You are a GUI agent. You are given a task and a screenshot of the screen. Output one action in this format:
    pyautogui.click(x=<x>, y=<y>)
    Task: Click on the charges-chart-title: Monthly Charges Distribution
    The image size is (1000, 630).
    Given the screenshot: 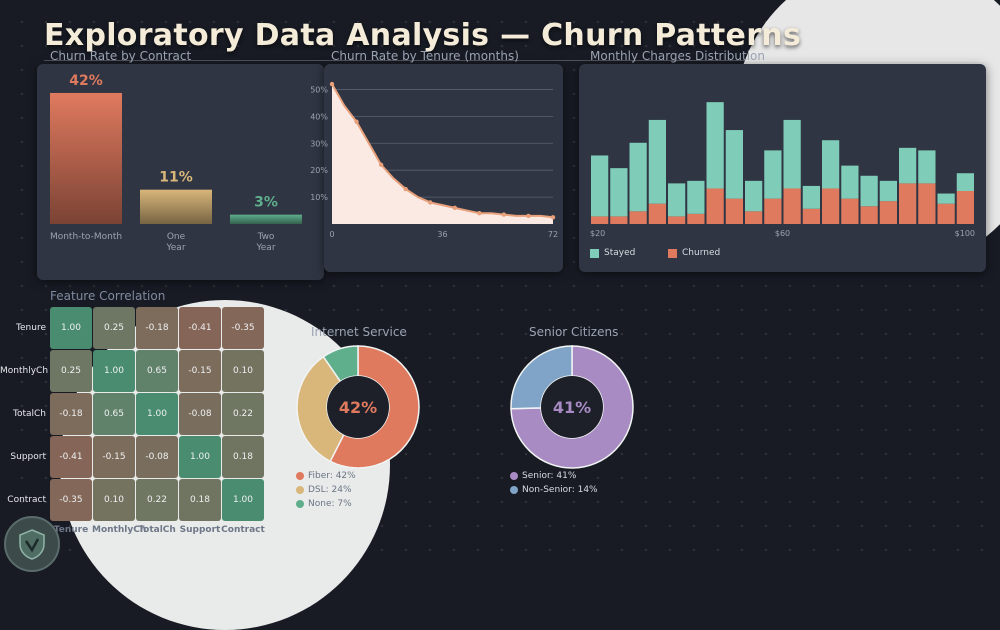 What is the action you would take?
    pyautogui.click(x=677, y=56)
    